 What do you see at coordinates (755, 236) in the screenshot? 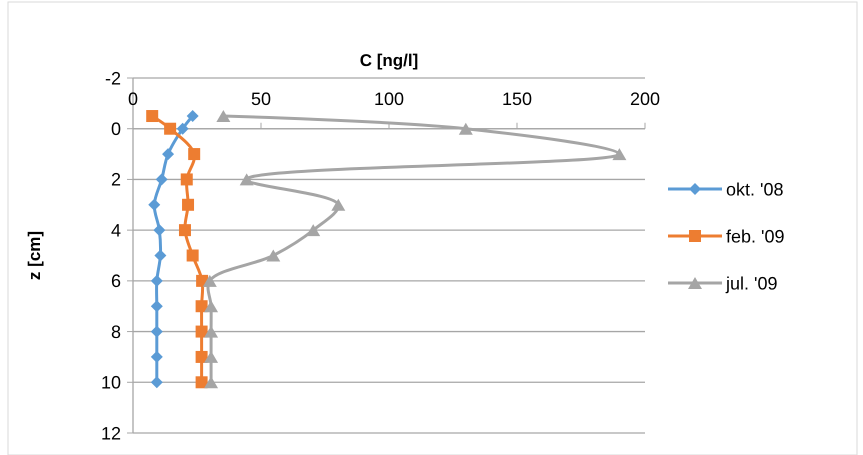
I see `legend-label: feb. '09` at bounding box center [755, 236].